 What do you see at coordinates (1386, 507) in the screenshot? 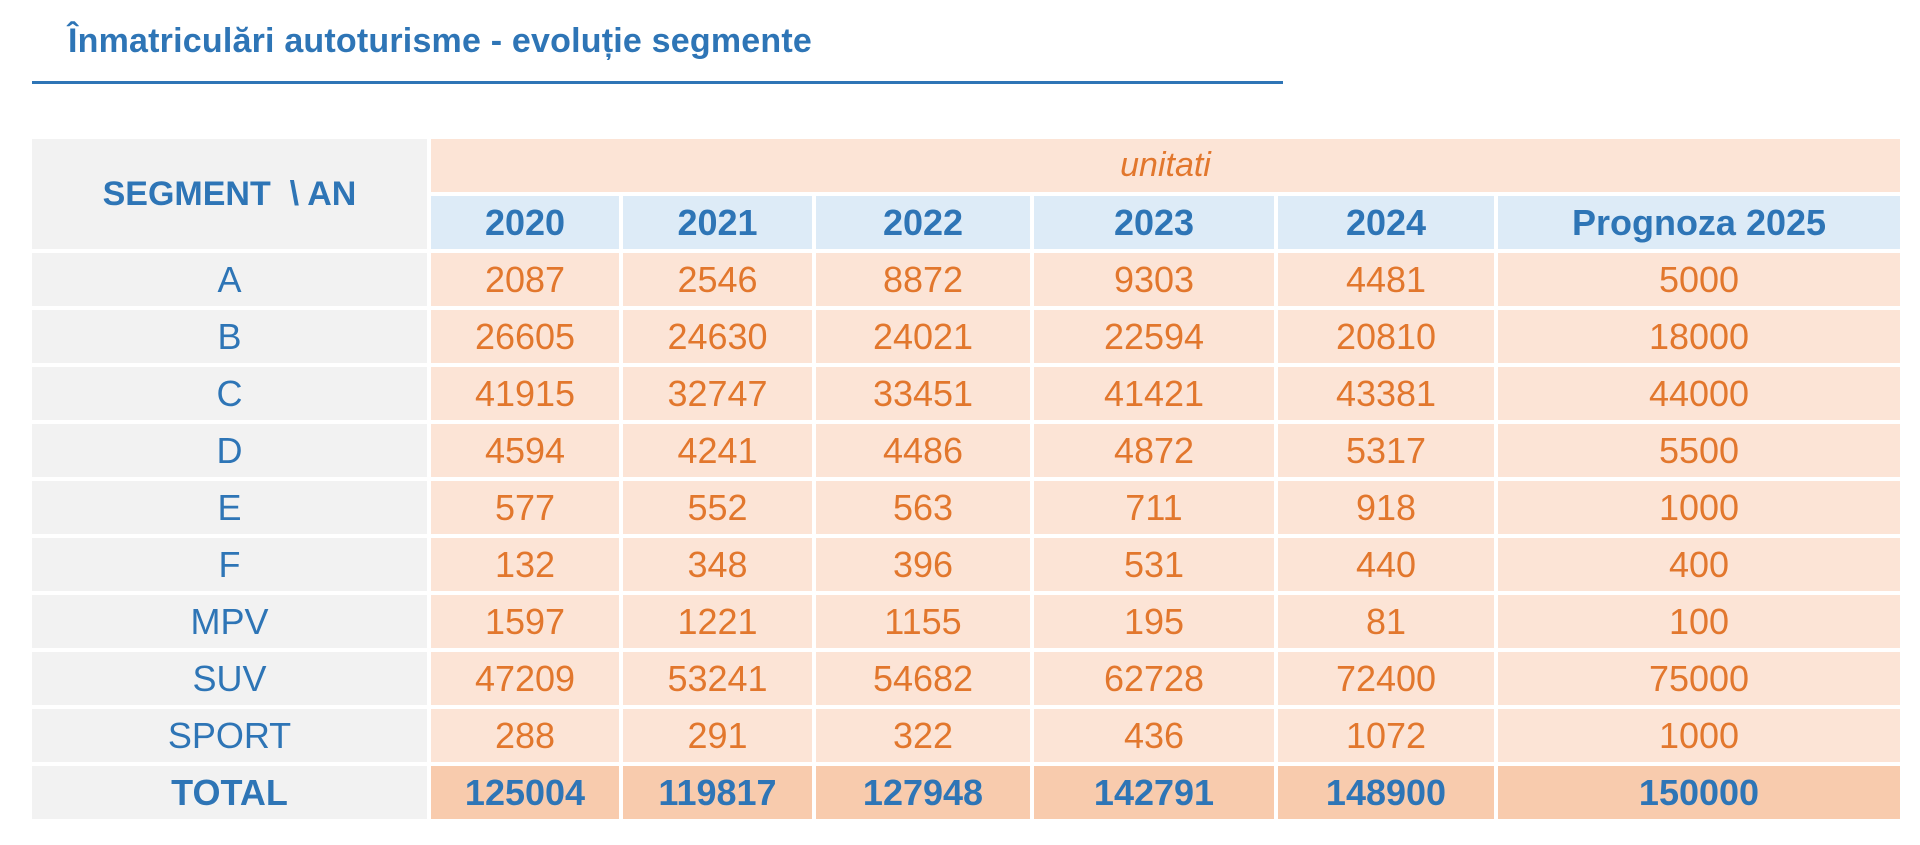
I see `table-cell: 918` at bounding box center [1386, 507].